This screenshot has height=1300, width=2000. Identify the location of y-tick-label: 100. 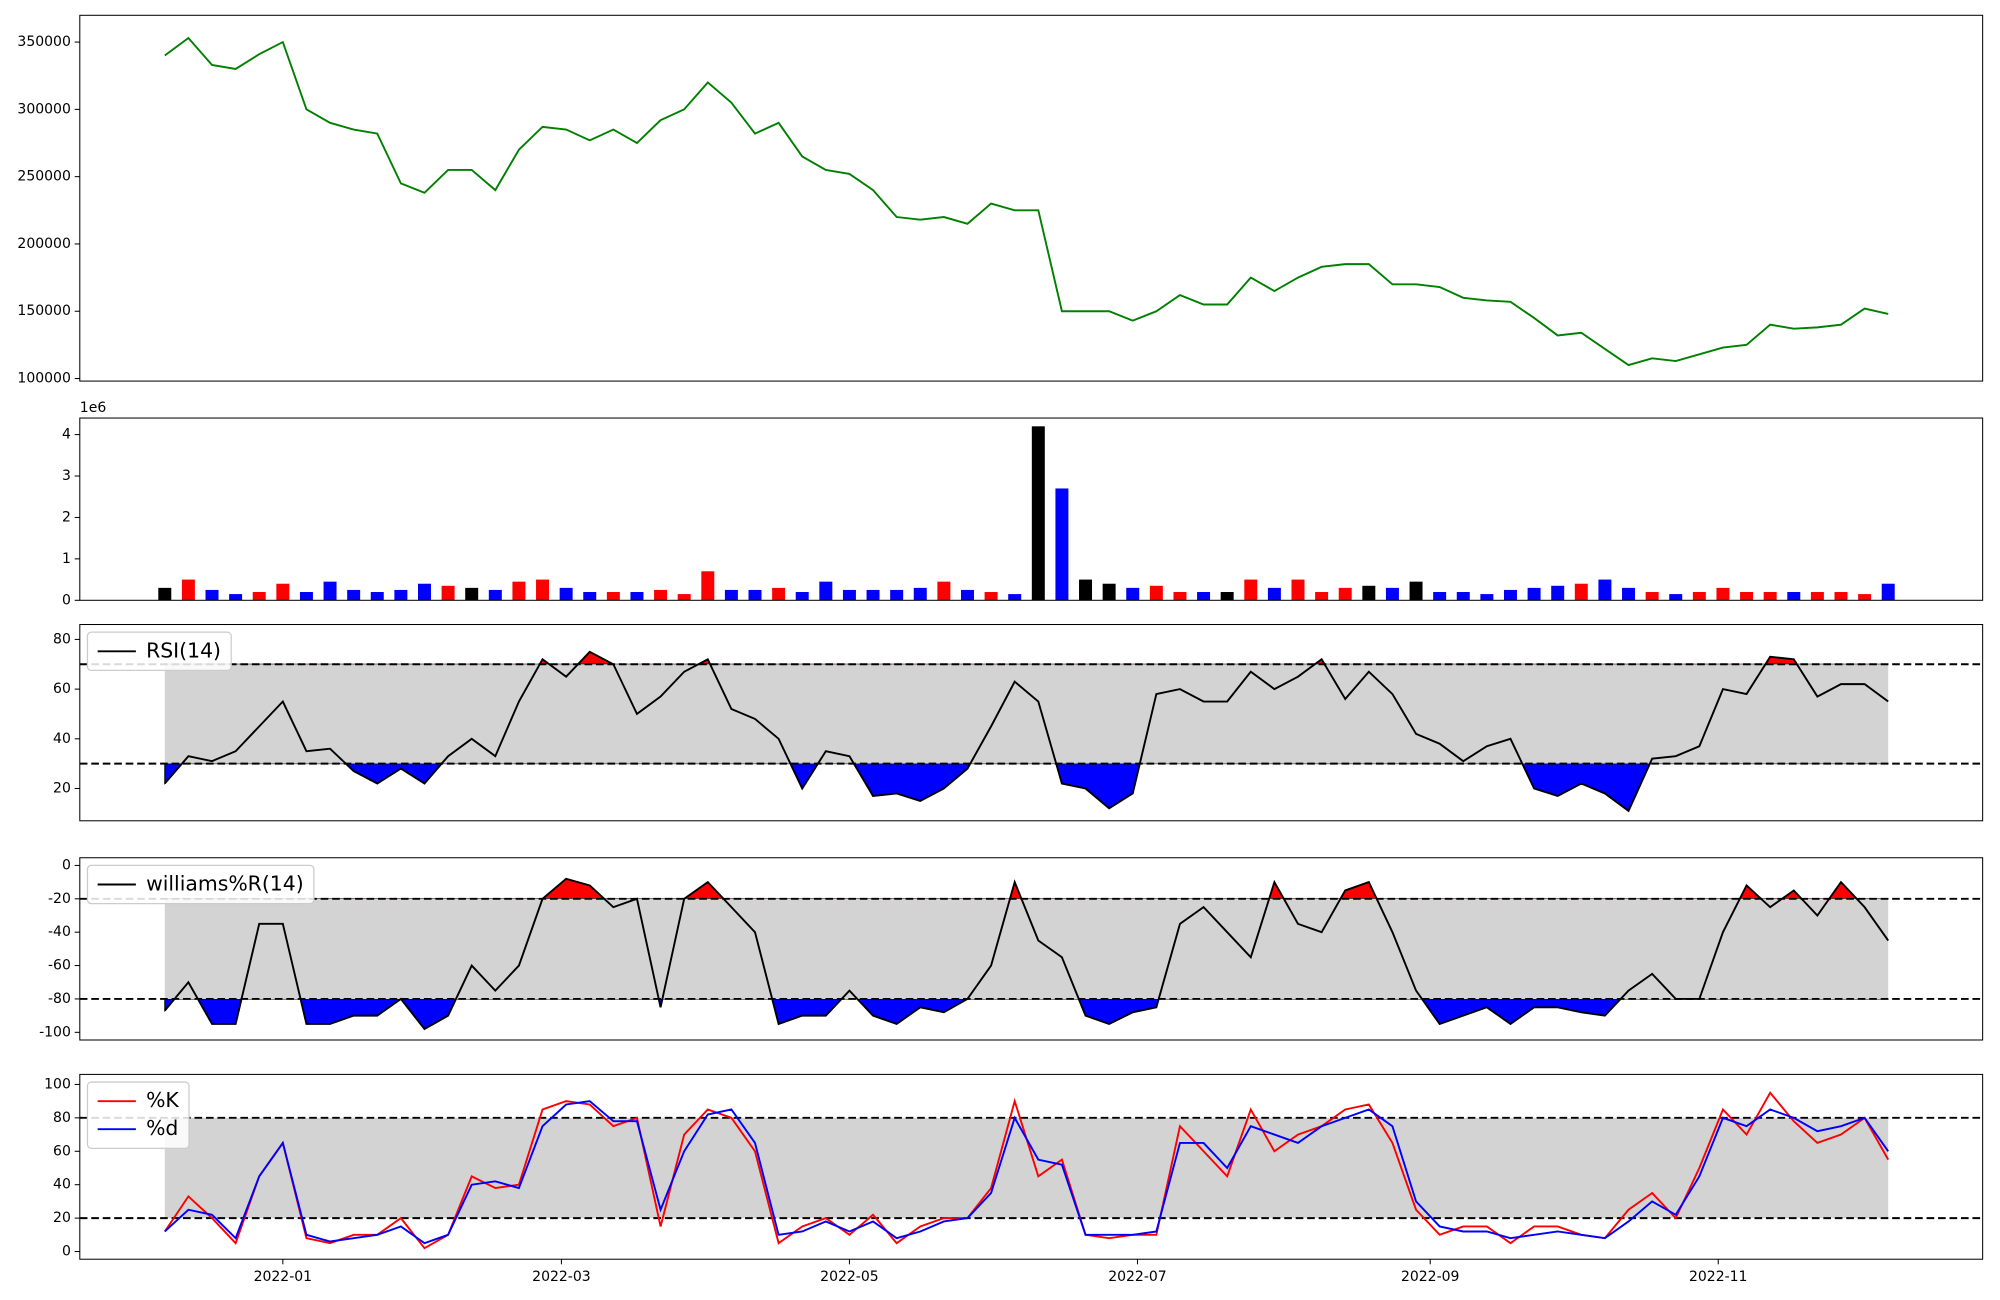
(57, 1084).